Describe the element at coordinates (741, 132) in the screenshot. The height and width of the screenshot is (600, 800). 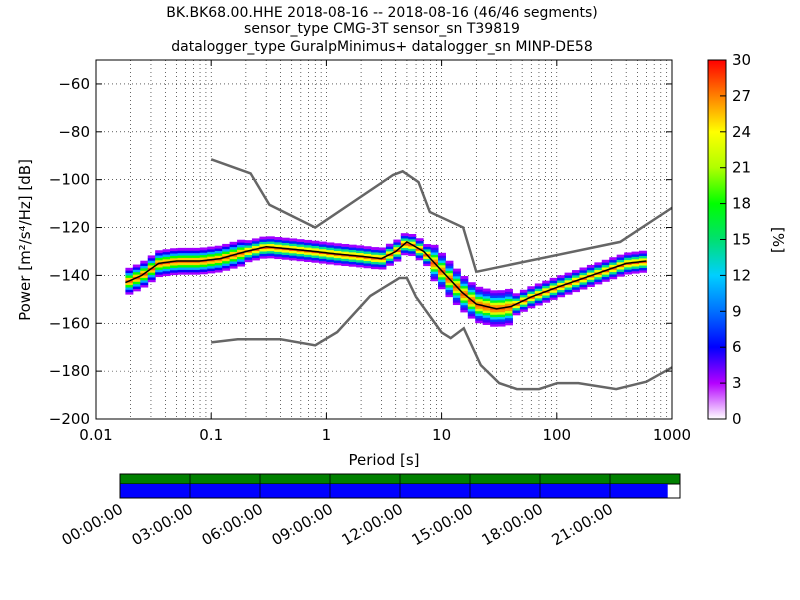
I see `colorbar-tick-label: 24` at that location.